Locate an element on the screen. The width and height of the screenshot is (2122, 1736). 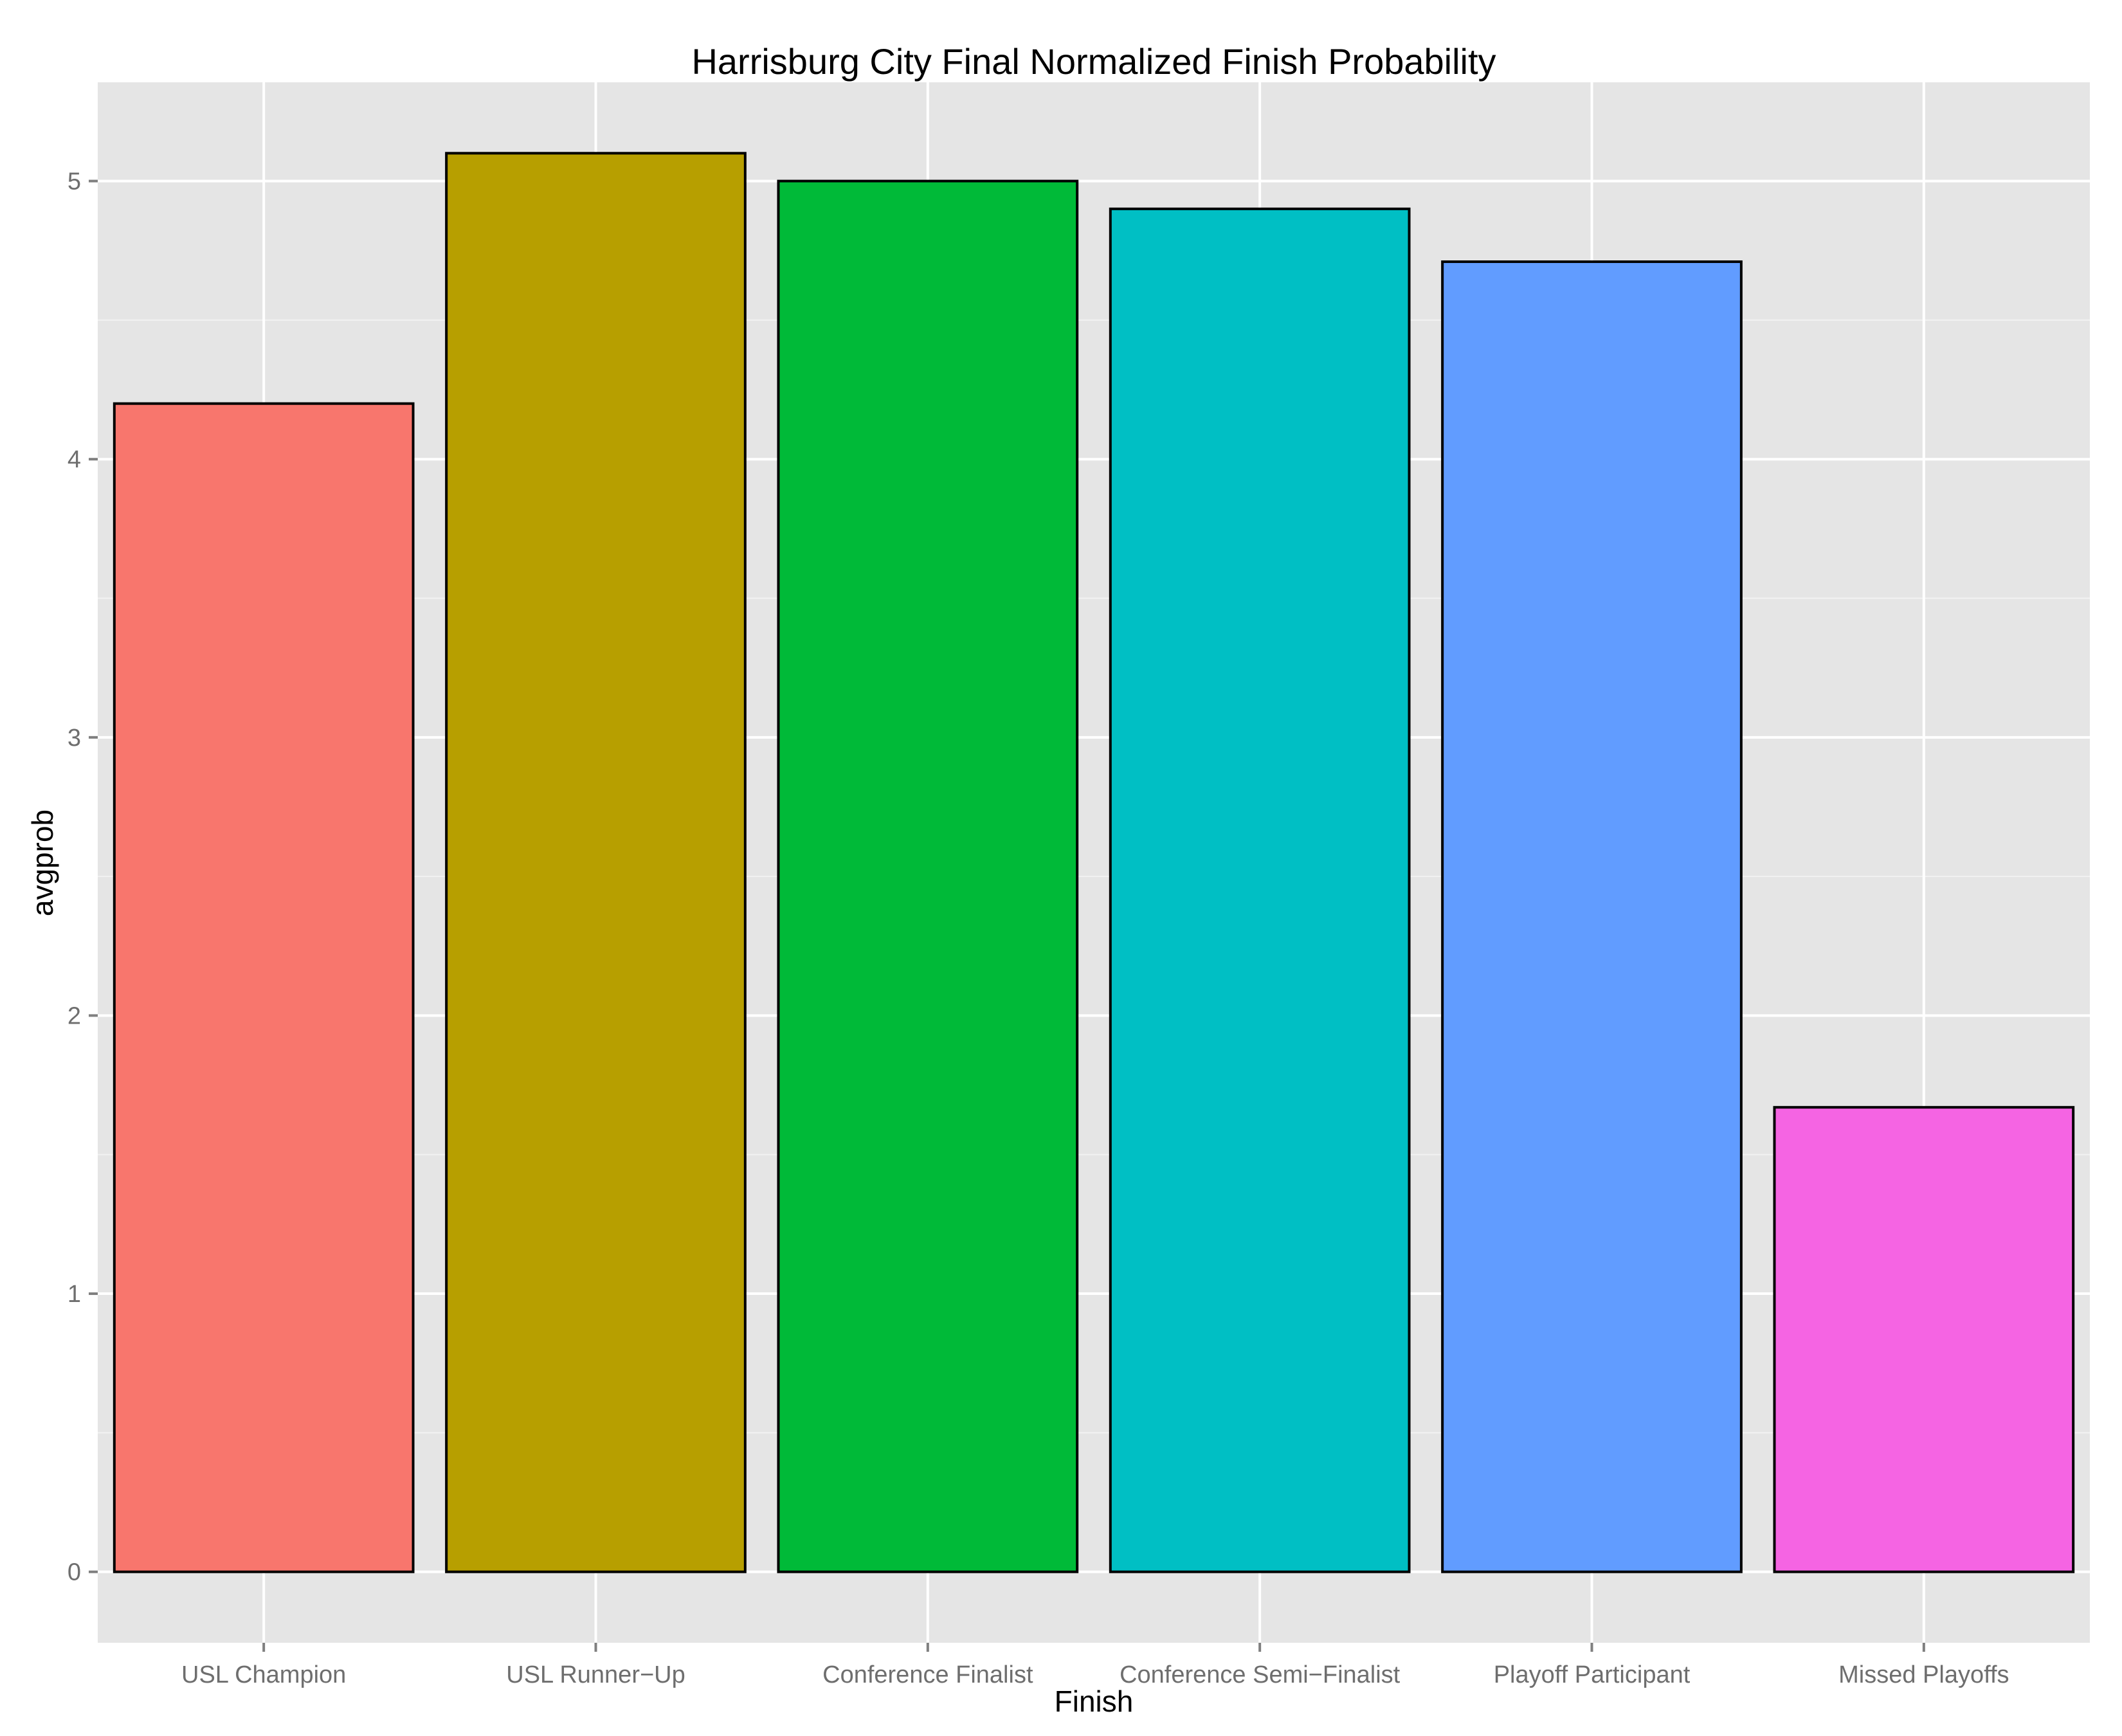
x-axis-title: Finish is located at coordinates (1094, 1701).